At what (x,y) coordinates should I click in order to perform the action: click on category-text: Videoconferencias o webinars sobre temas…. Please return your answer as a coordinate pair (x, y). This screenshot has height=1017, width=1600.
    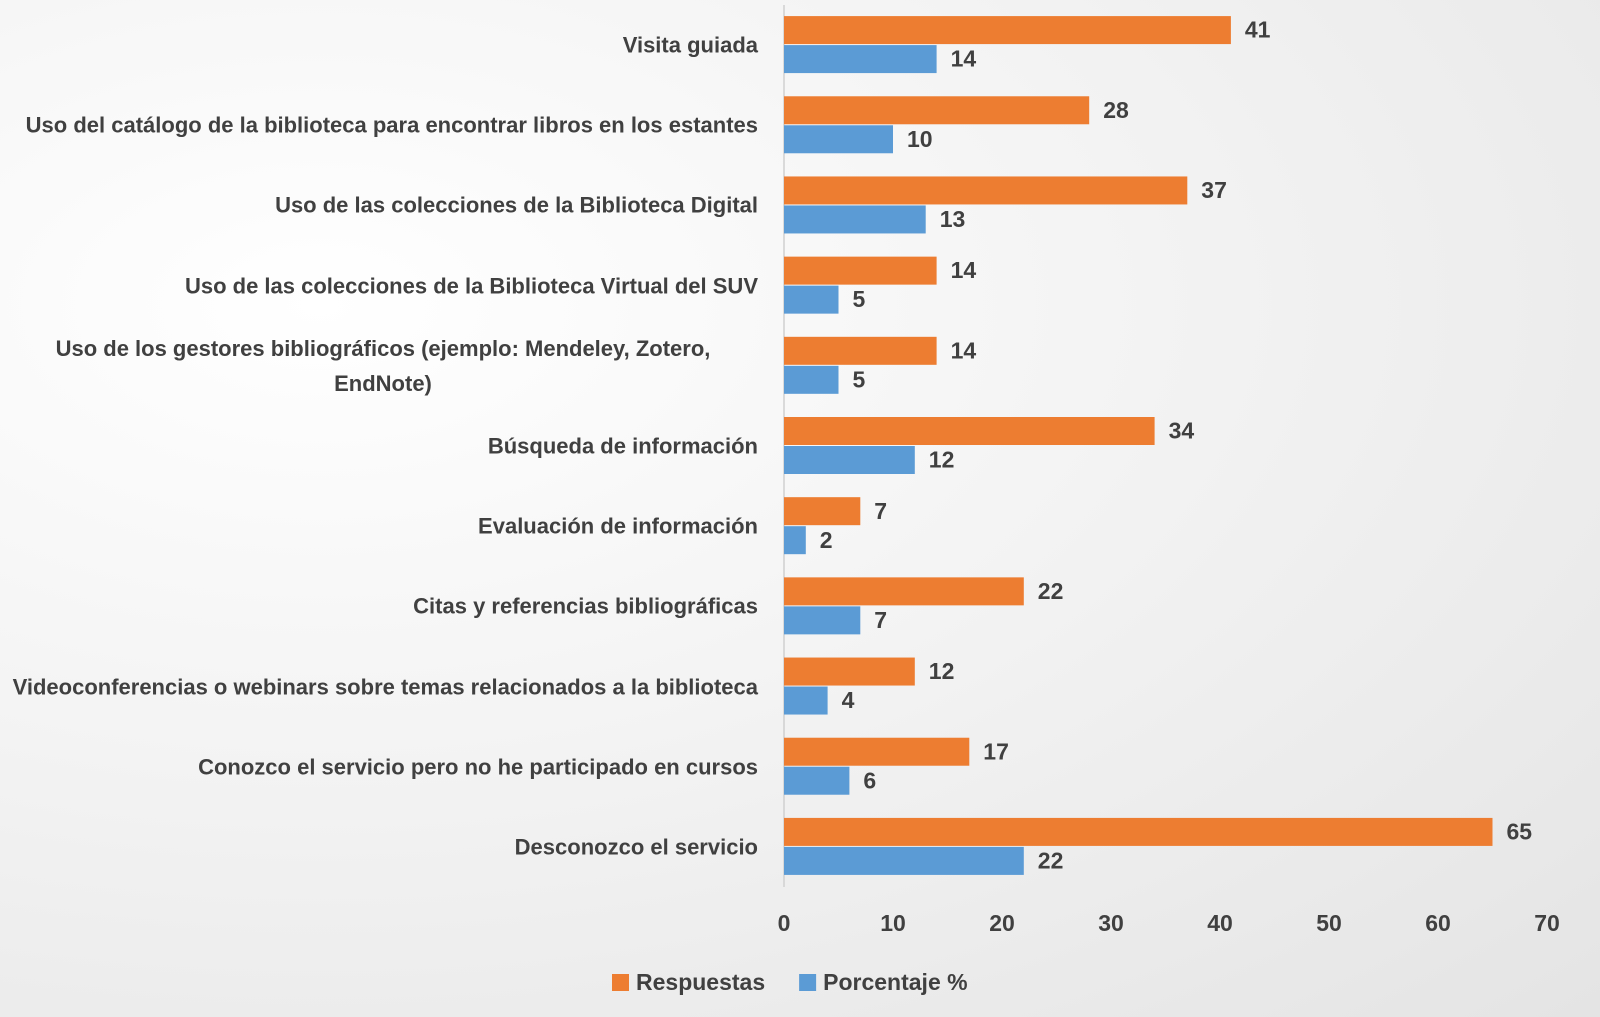
    Looking at the image, I should click on (385, 687).